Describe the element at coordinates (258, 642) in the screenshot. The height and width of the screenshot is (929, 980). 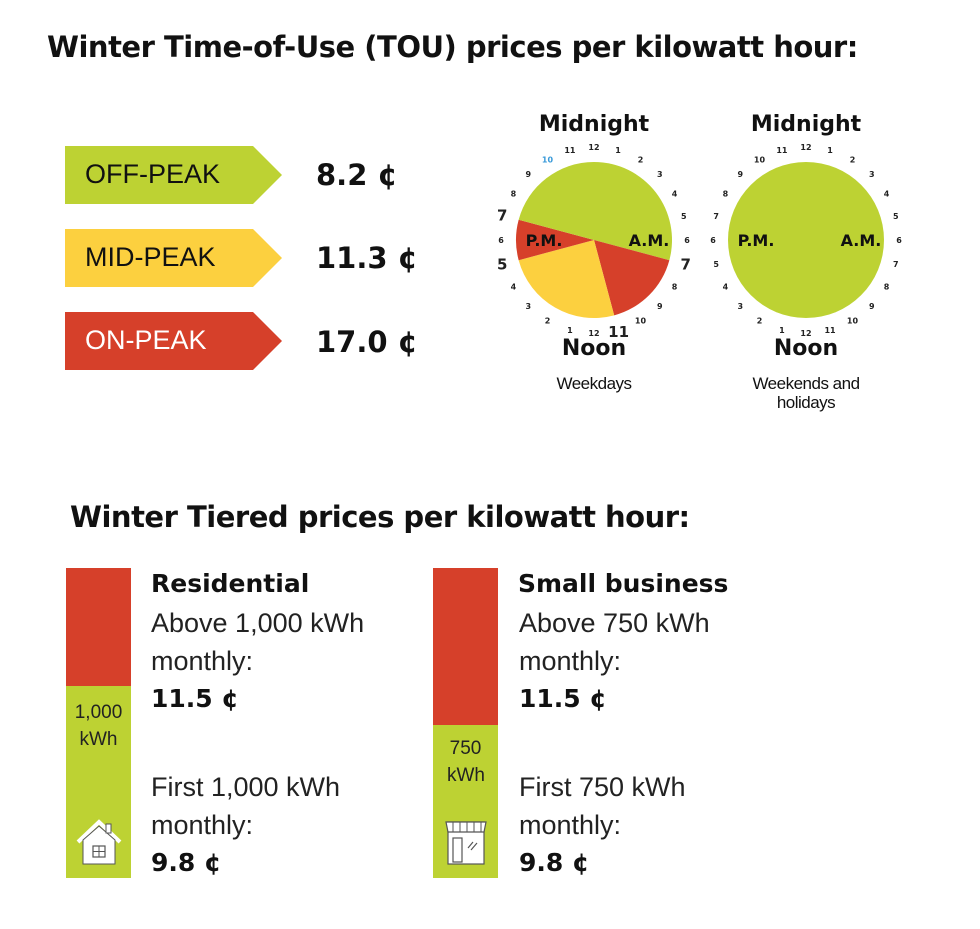
I see `residential-upper-text: Above 1,000 kWh monthly:` at that location.